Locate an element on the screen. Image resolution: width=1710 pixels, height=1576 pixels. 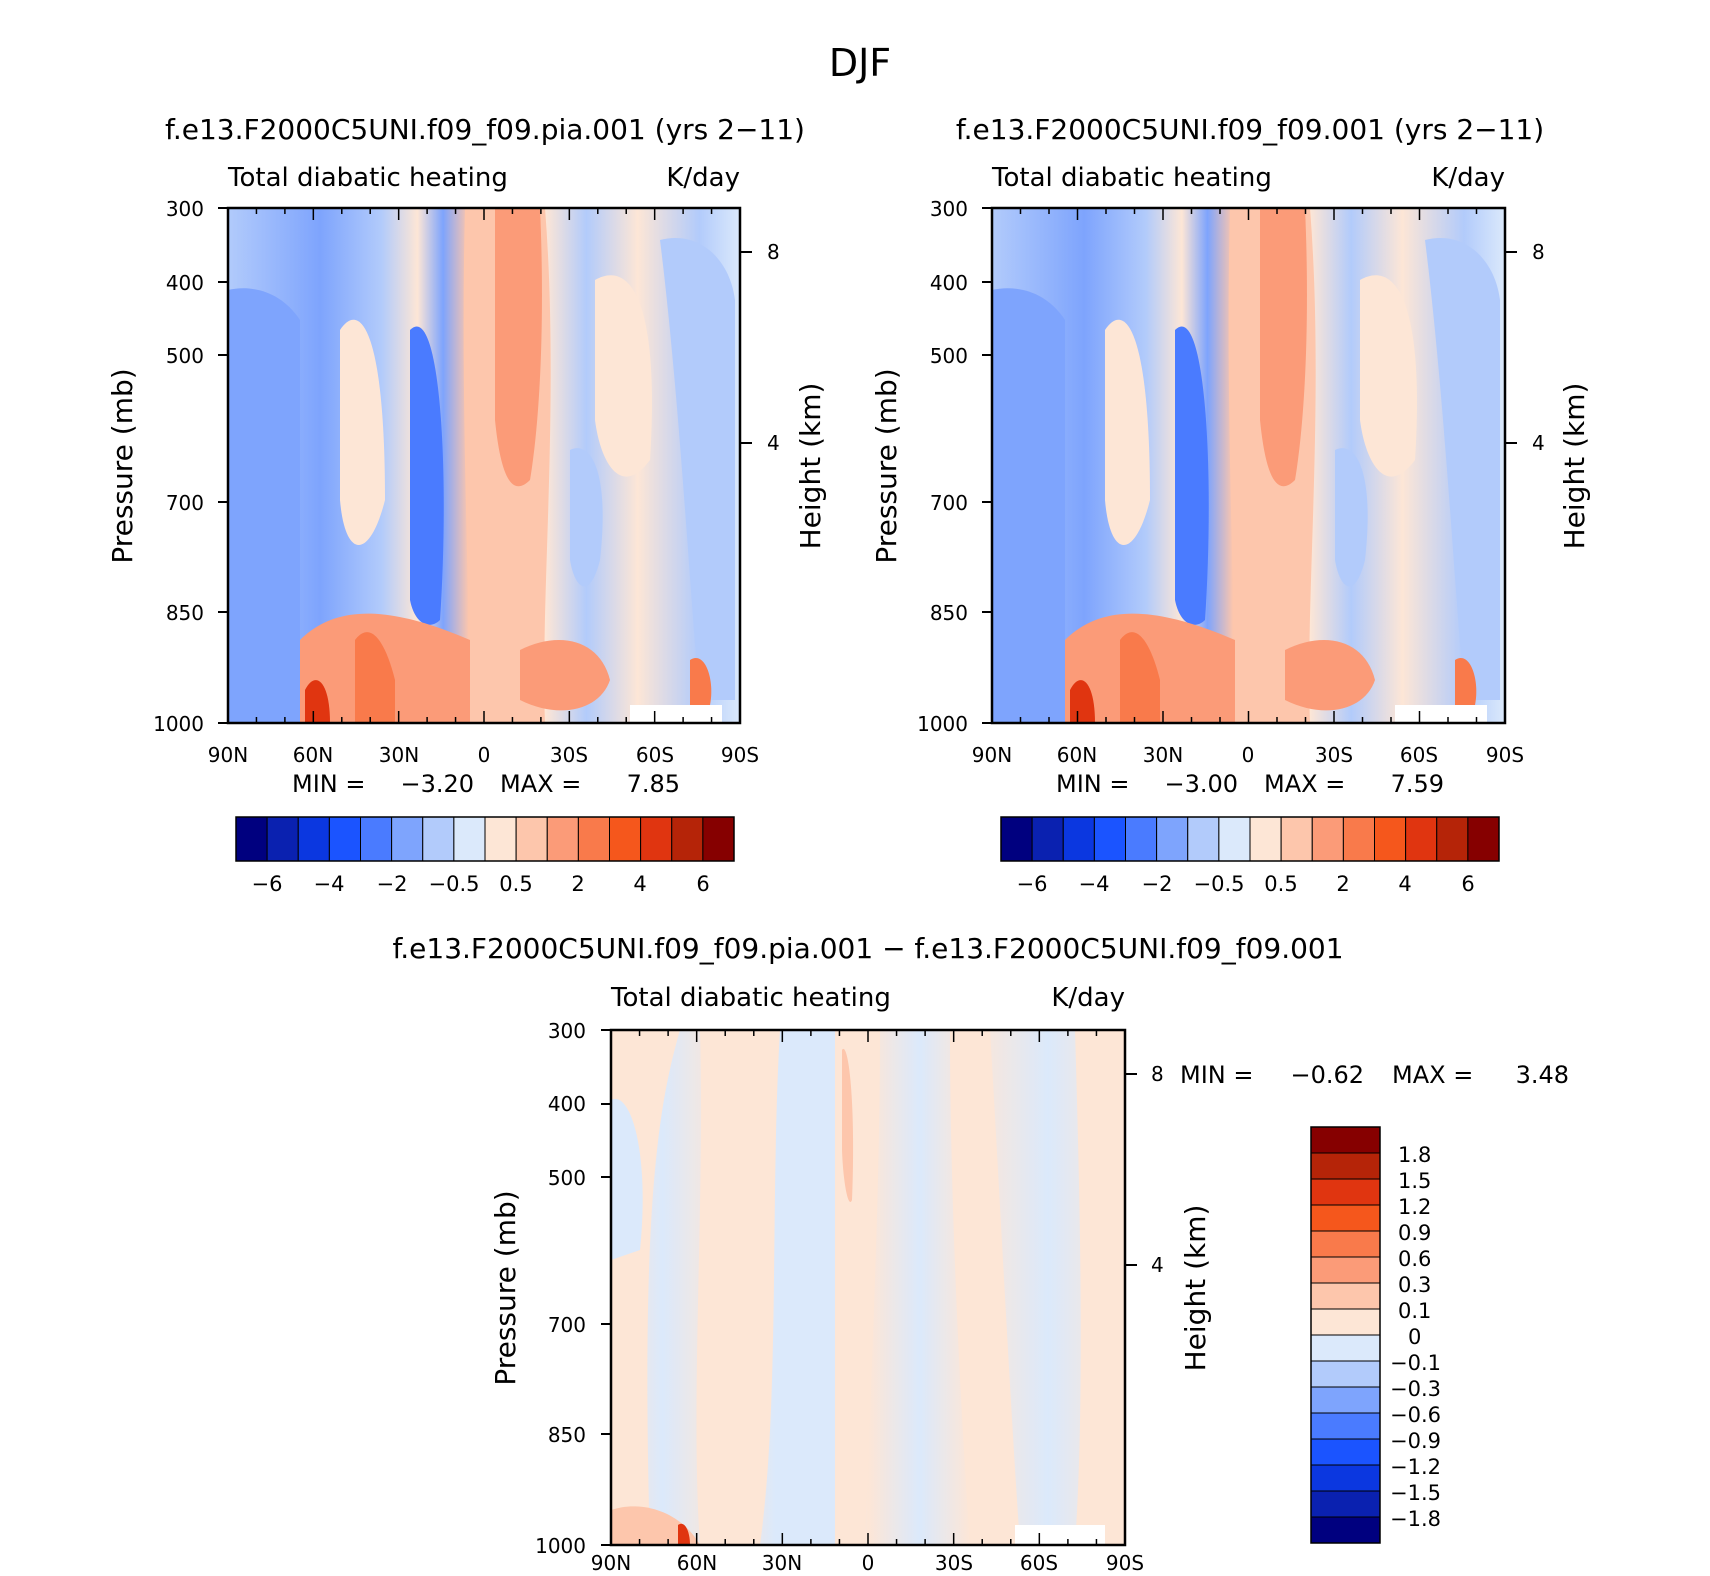
panel-1-x-tick-label: 90S is located at coordinates (740, 755).